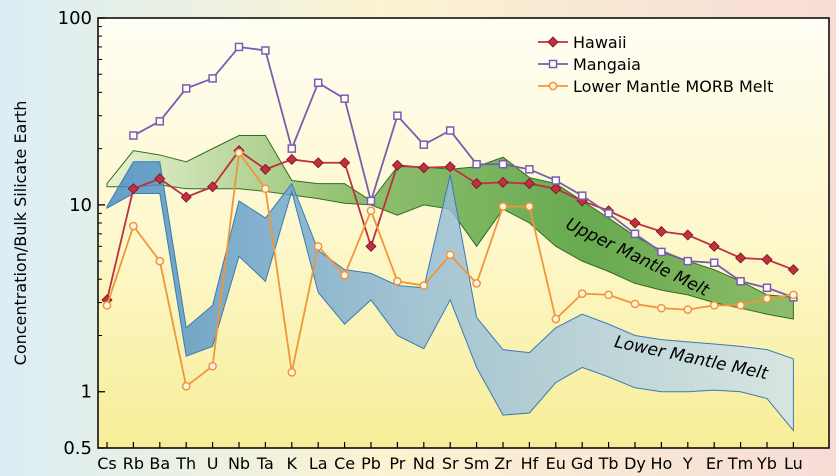  Describe the element at coordinates (185, 463) in the screenshot. I see `x-tick-label: Th` at that location.